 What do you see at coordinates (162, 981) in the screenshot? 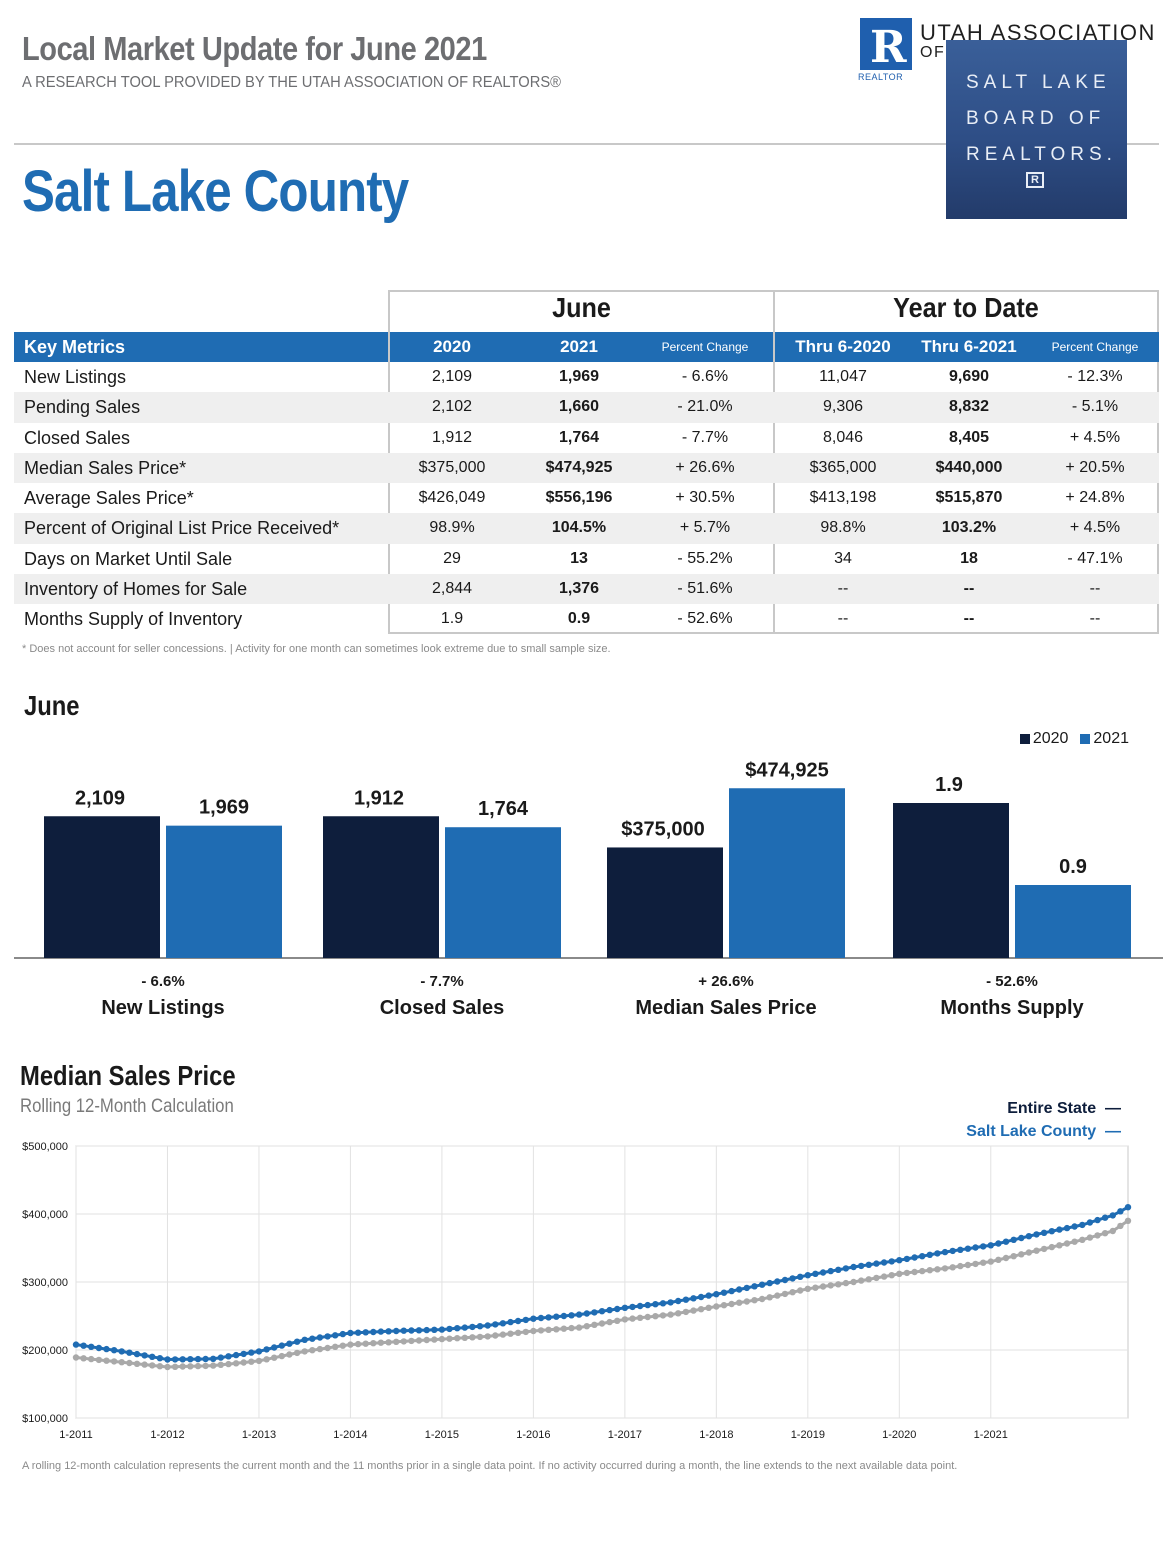
I see `bar-group-change: - 6.6%` at bounding box center [162, 981].